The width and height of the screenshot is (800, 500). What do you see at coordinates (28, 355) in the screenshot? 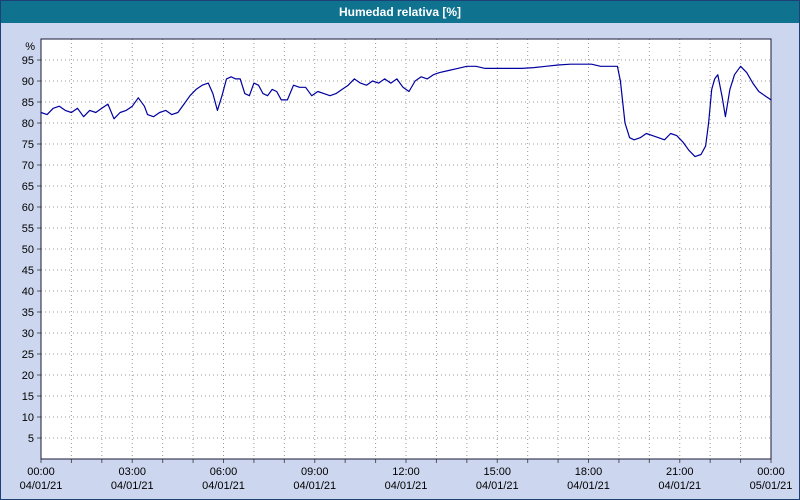
I see `svg-text: 25` at bounding box center [28, 355].